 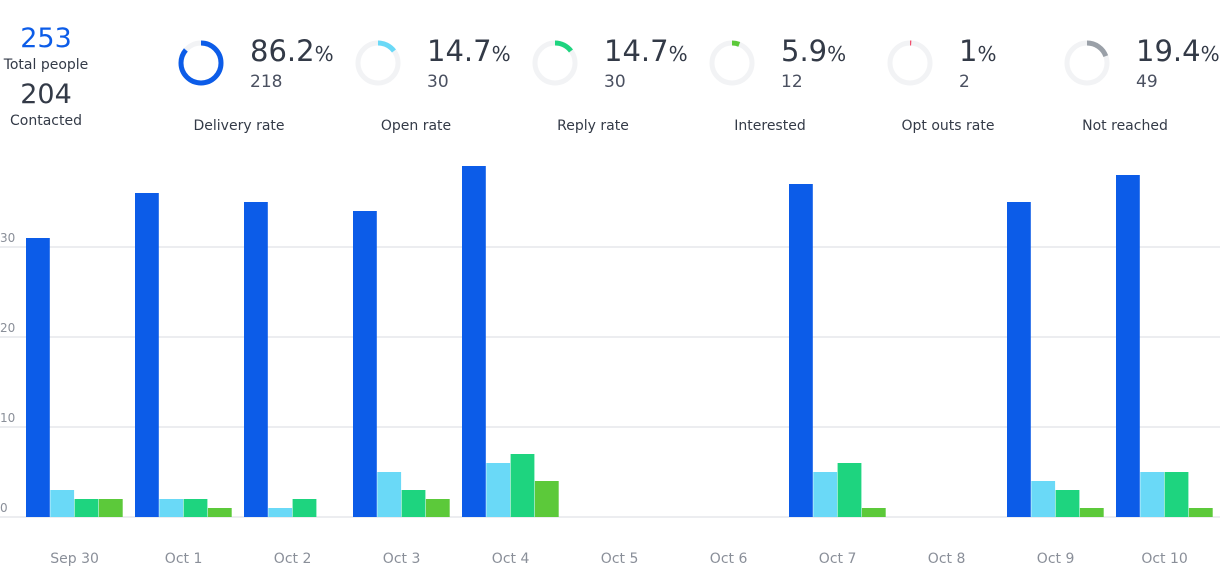 What do you see at coordinates (46, 121) in the screenshot?
I see `contacted-label: Contacted` at bounding box center [46, 121].